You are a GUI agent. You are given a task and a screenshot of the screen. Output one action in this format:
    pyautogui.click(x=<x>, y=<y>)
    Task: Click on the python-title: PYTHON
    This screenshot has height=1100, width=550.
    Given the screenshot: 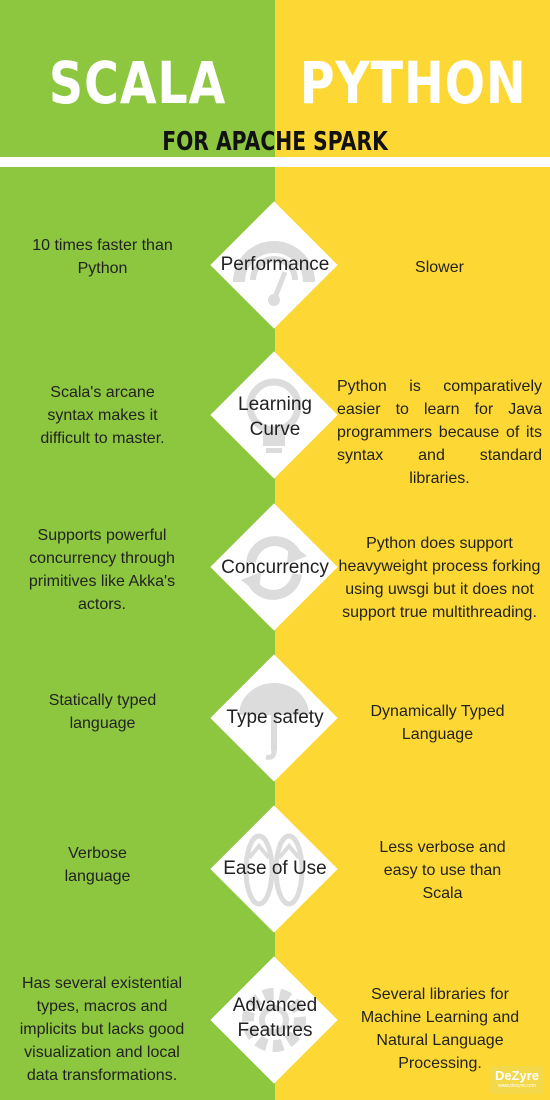 What is the action you would take?
    pyautogui.click(x=413, y=83)
    